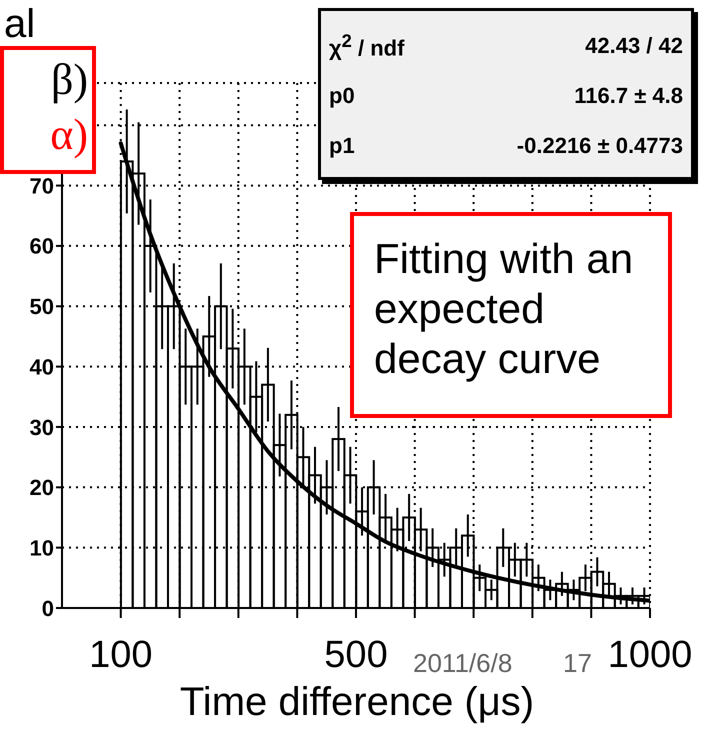 This screenshot has width=706, height=746. I want to click on x-tick-label: 100, so click(121, 655).